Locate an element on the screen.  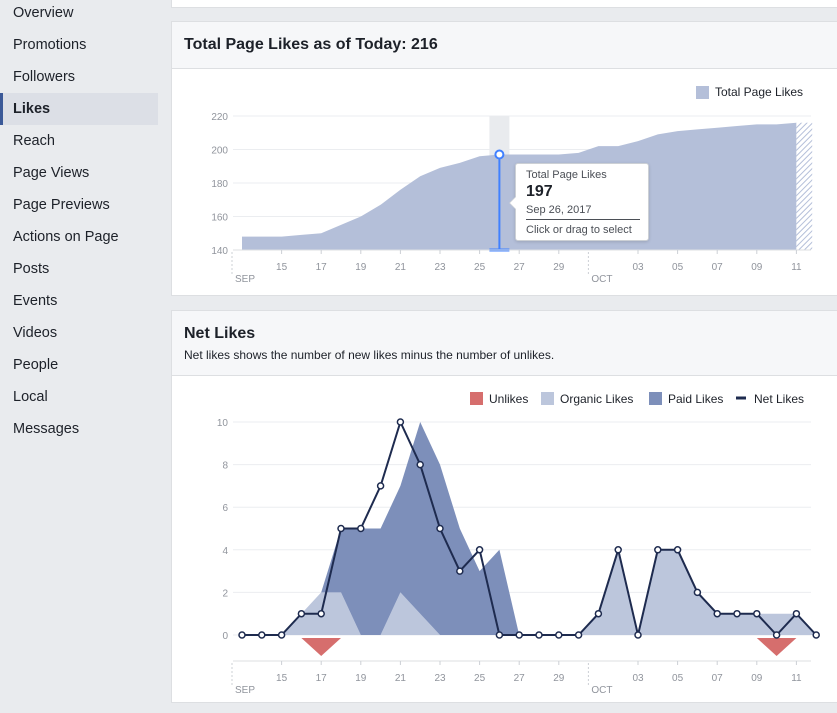
y-tick-label: 6 is located at coordinates (225, 508).